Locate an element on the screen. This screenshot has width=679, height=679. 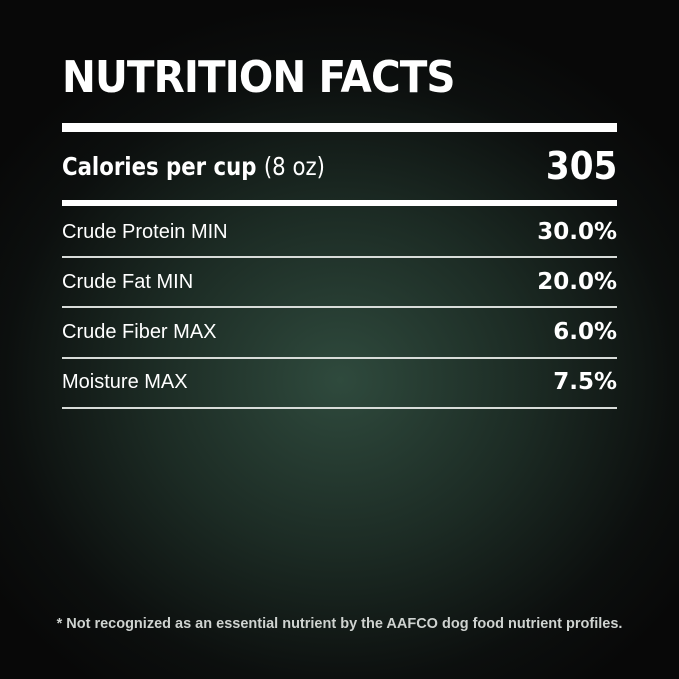
calories-label-text: Calories per cup is located at coordinates (159, 166).